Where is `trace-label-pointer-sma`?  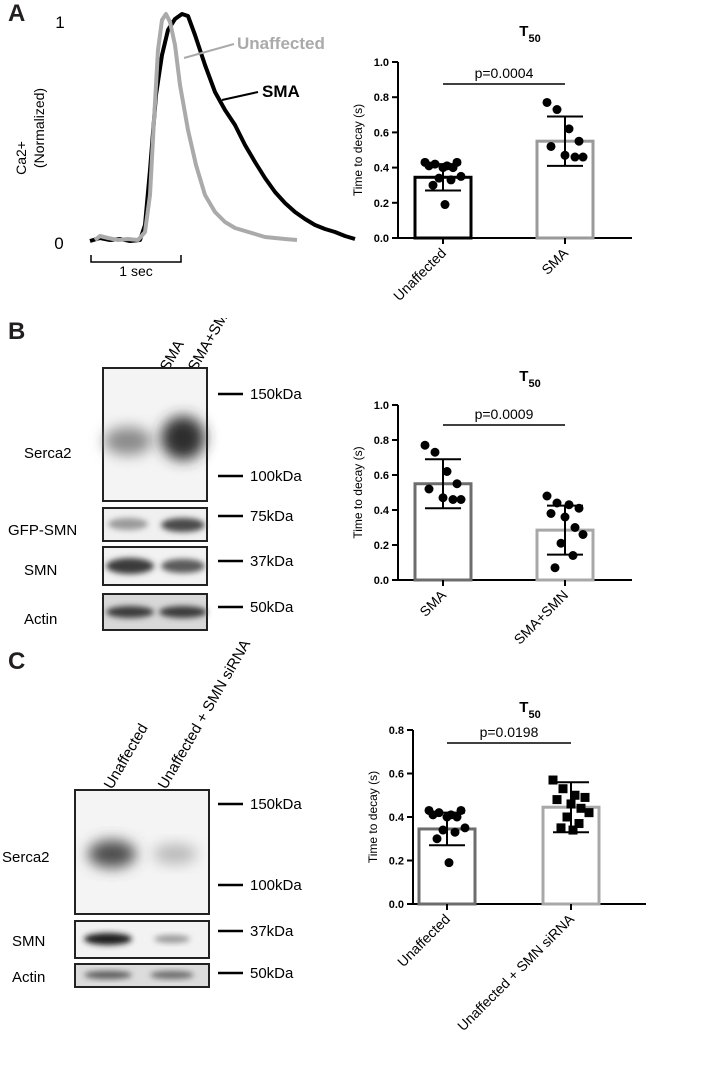 trace-label-pointer-sma is located at coordinates (240, 96).